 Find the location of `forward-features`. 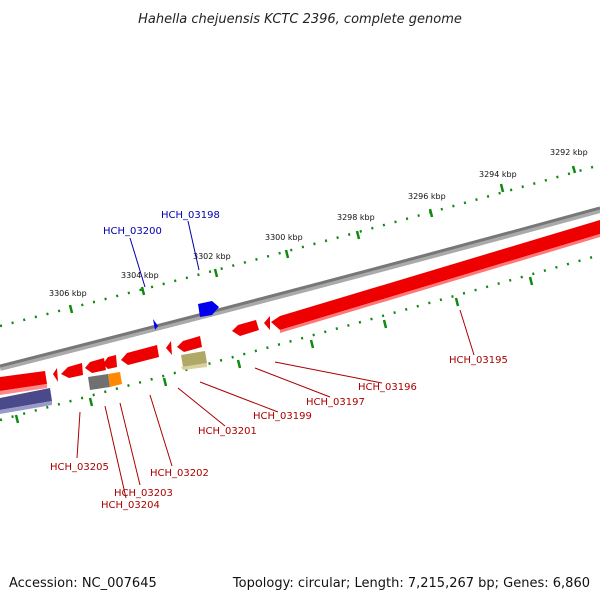

forward-features is located at coordinates (186, 315).